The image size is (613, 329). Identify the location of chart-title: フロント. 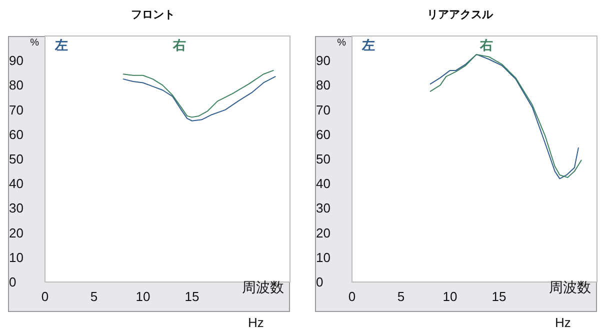
(153, 14).